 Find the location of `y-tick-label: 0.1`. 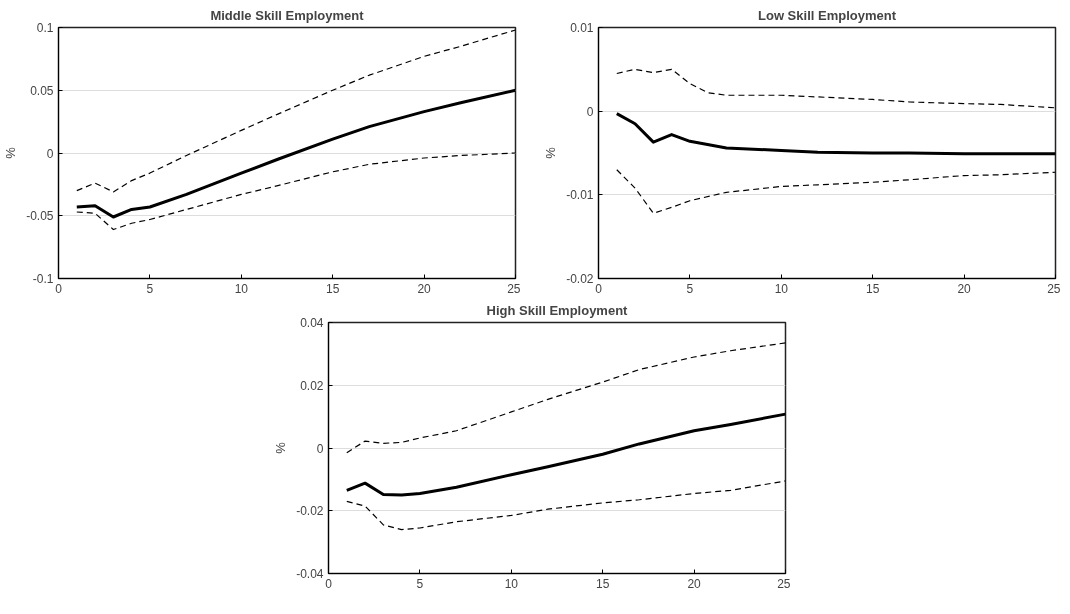

y-tick-label: 0.1 is located at coordinates (45, 28).